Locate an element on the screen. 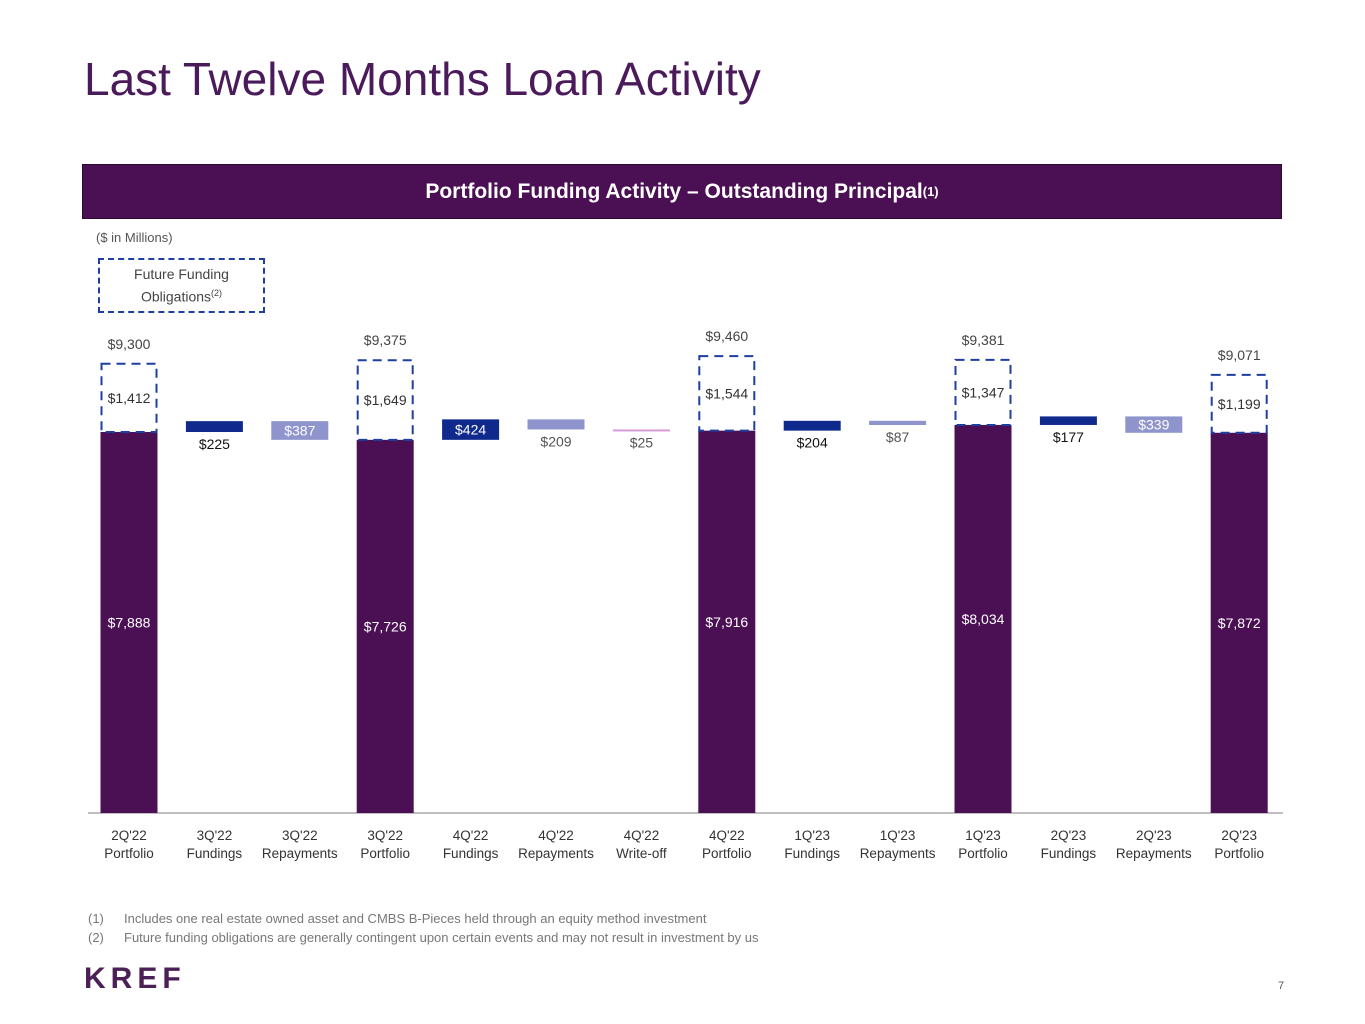 Image resolution: width=1365 pixels, height=1024 pixels. repayment-value-label: $387 is located at coordinates (299, 430).